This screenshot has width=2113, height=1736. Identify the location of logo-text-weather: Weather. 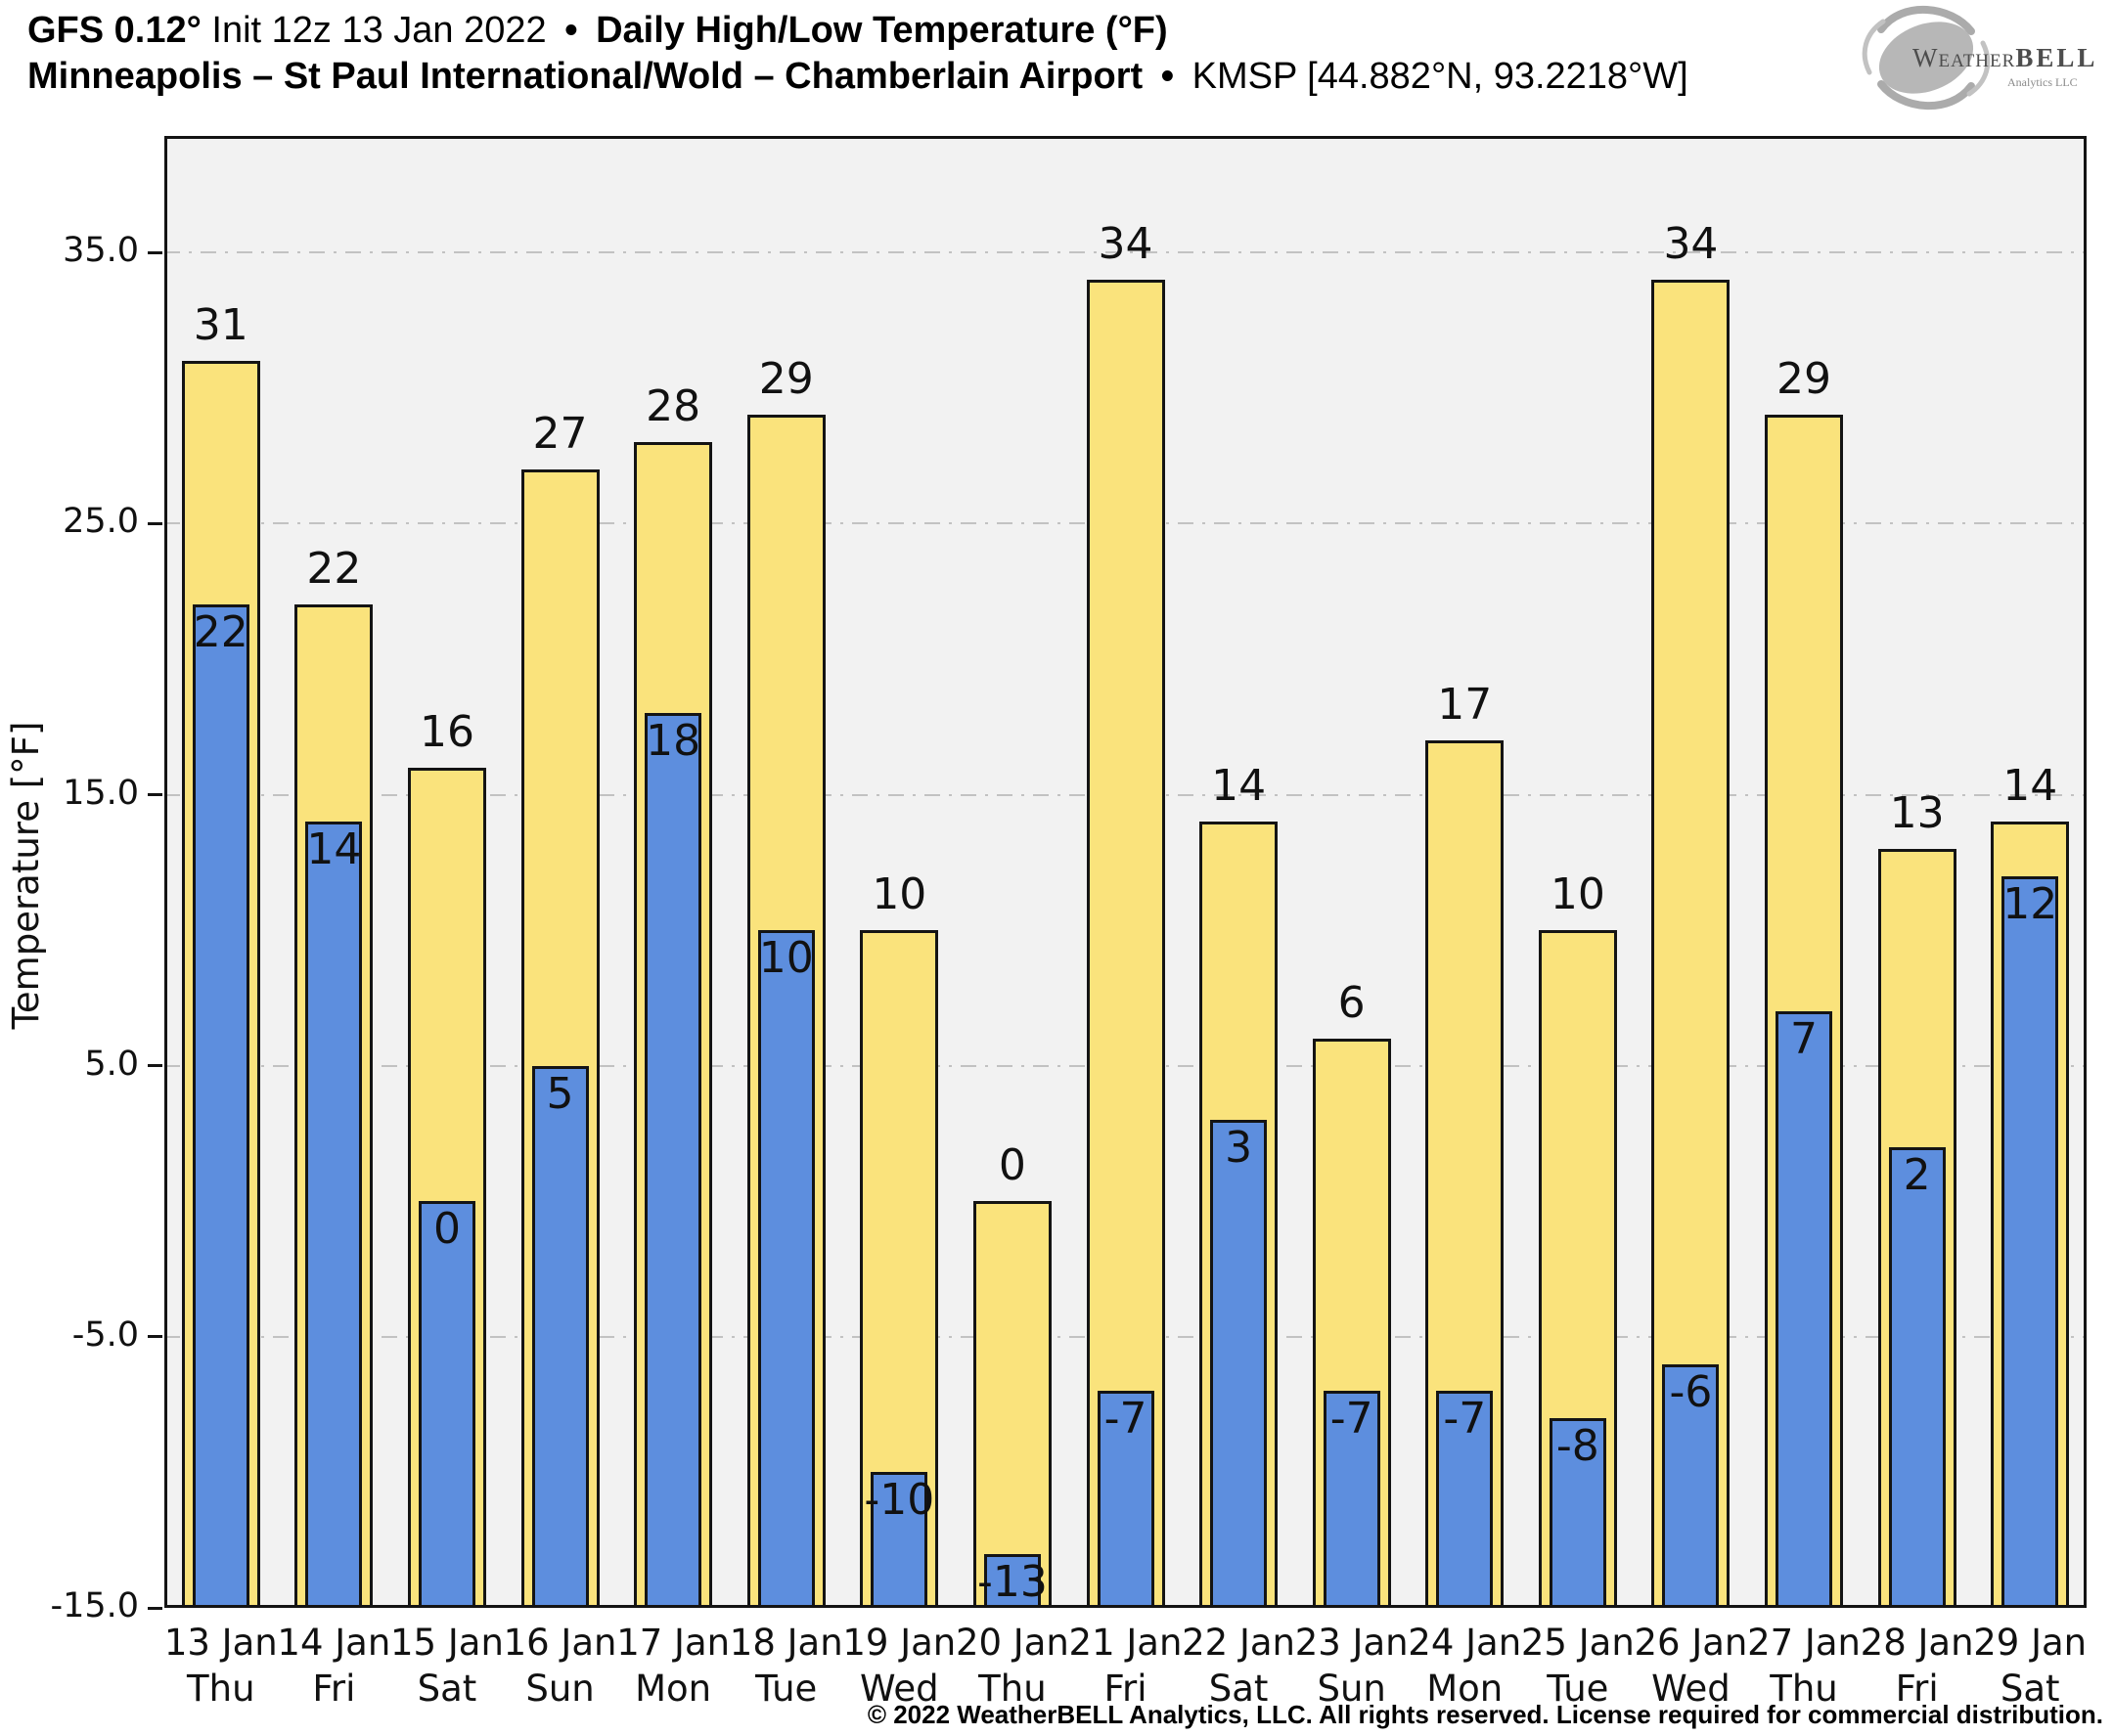
(1963, 57).